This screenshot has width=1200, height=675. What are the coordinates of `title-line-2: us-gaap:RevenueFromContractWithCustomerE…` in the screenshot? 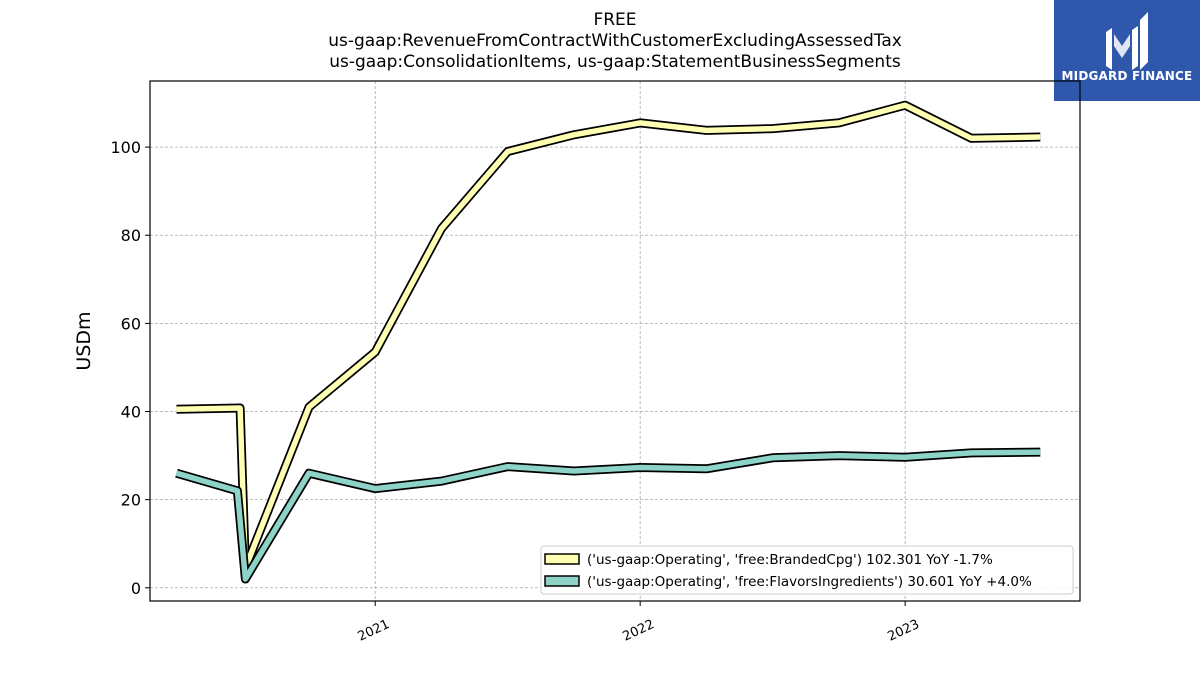 It's located at (615, 41).